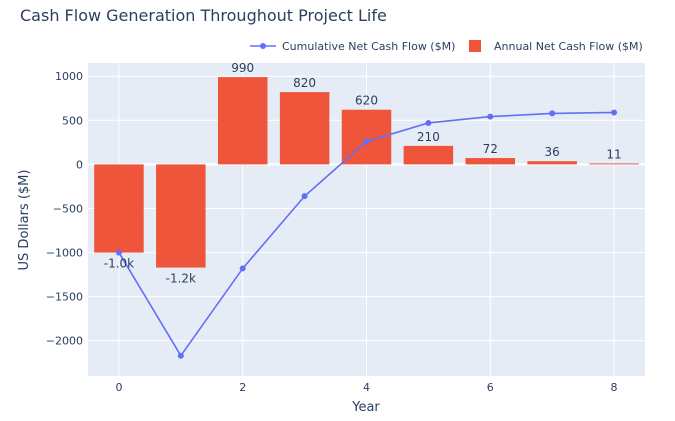  Describe the element at coordinates (118, 387) in the screenshot. I see `x-tick-label: 0` at that location.